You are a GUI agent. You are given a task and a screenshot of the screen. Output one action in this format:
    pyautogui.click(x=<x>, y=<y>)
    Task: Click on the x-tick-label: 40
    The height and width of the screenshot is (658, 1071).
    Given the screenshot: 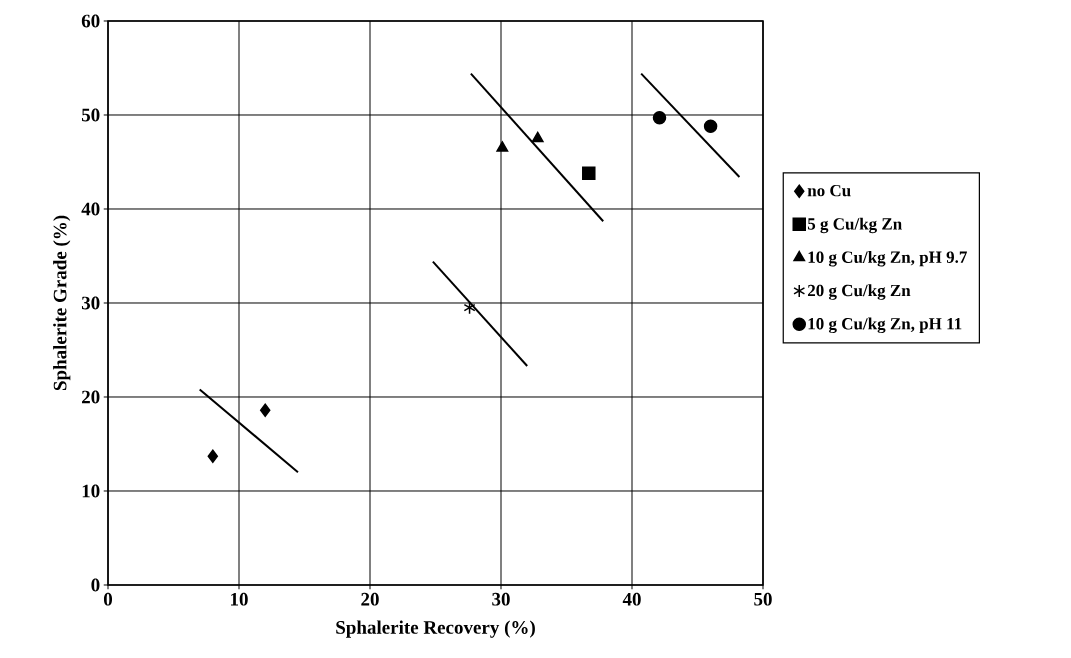 What is the action you would take?
    pyautogui.click(x=631, y=599)
    